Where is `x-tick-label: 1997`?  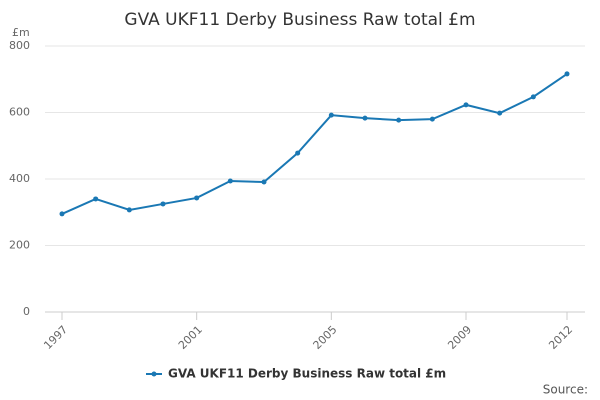
x-tick-label: 1997 is located at coordinates (55, 337).